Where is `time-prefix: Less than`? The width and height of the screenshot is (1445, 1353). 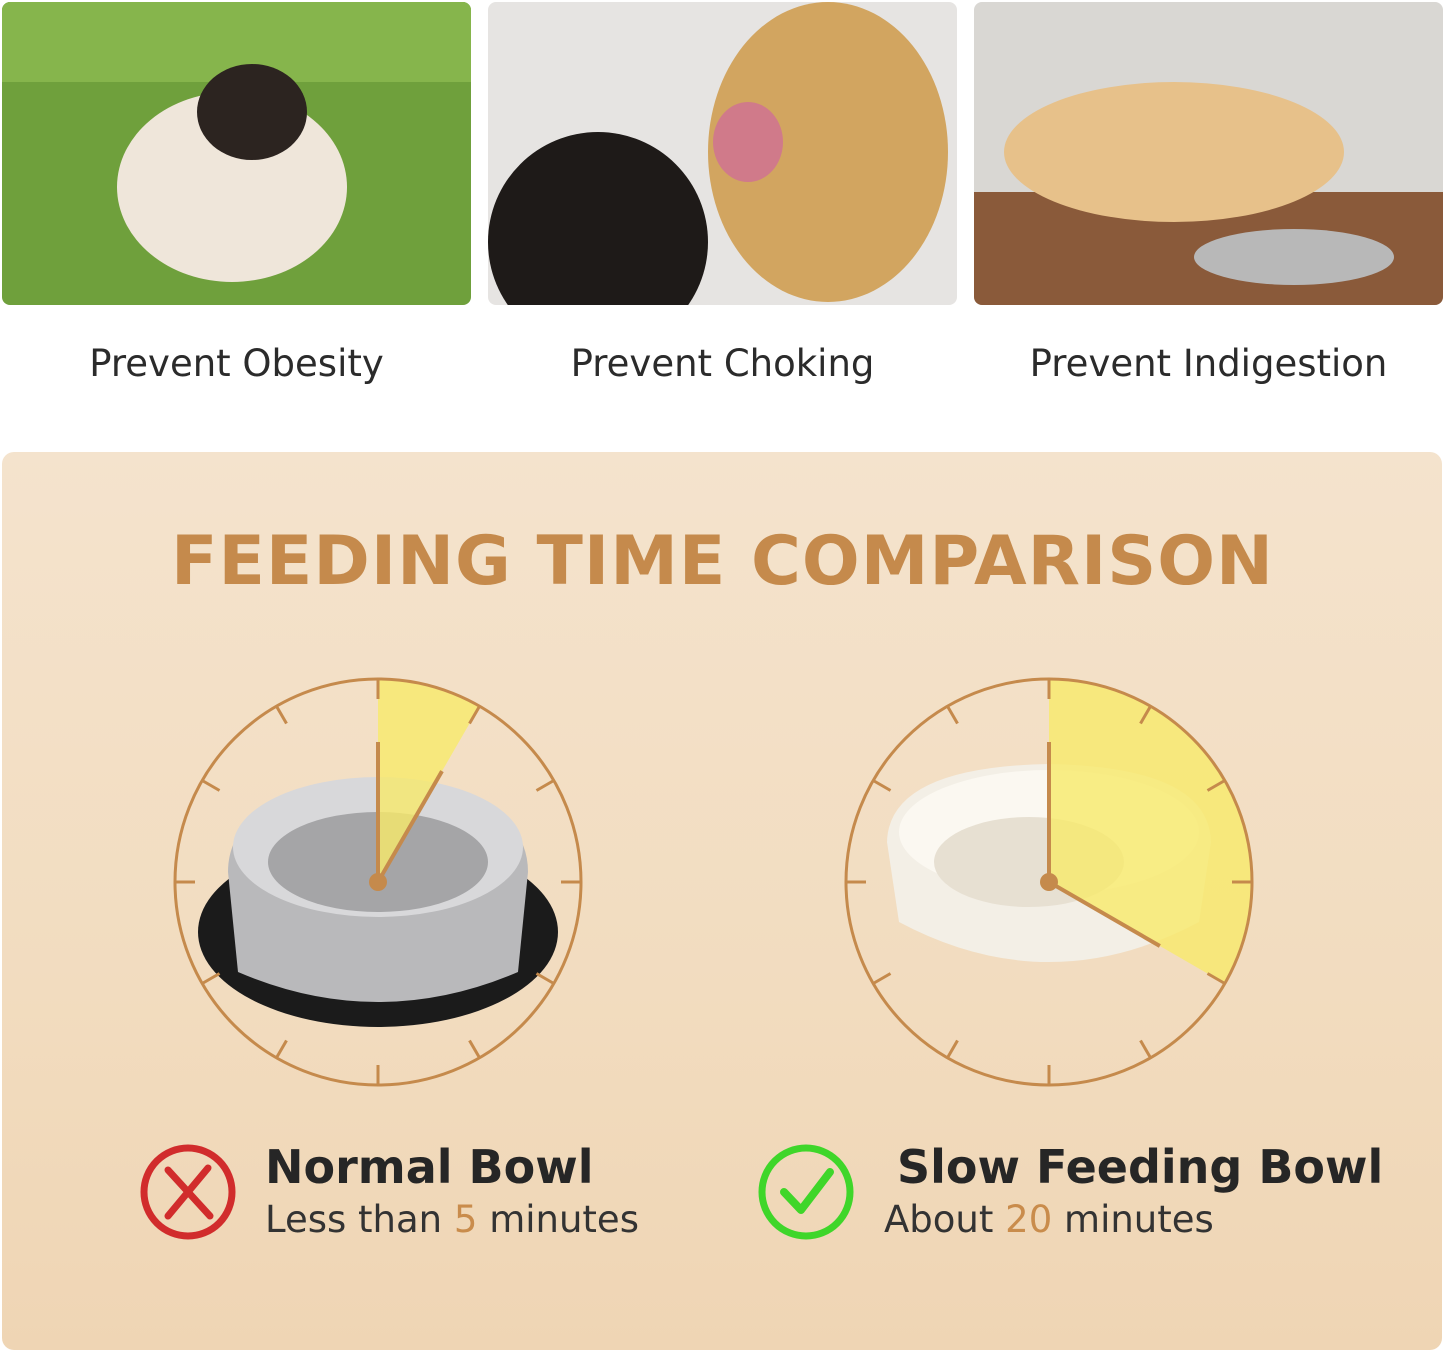 time-prefix: Less than is located at coordinates (354, 1219).